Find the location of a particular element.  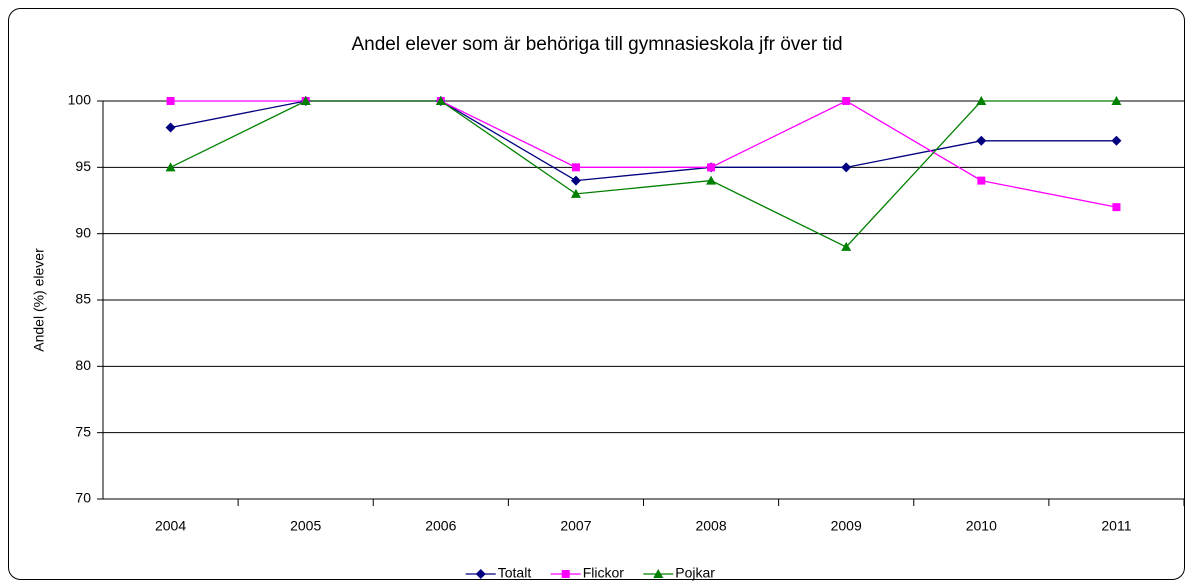

legend-label: Pojkar is located at coordinates (695, 573).